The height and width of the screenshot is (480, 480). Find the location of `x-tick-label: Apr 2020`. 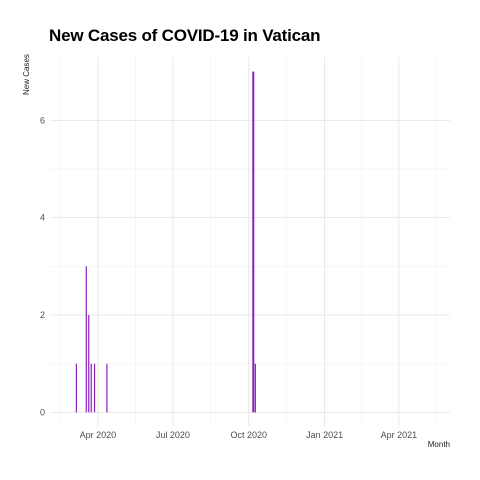

x-tick-label: Apr 2020 is located at coordinates (98, 435).